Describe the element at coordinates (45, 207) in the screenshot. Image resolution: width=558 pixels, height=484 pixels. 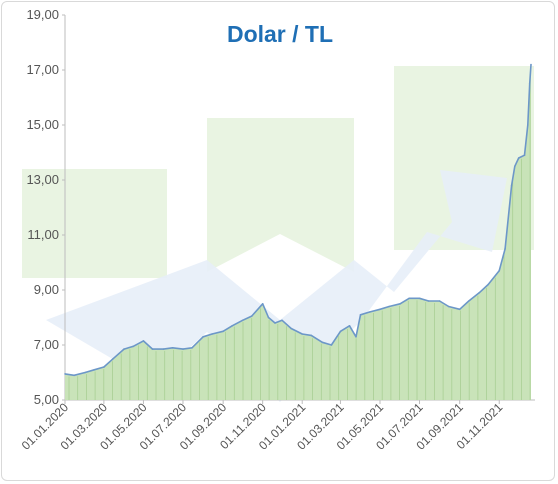
I see `y-axis-ticks: 19,00 17,00 15,00 13,00 11,00 9,00 7,00 5,00` at that location.